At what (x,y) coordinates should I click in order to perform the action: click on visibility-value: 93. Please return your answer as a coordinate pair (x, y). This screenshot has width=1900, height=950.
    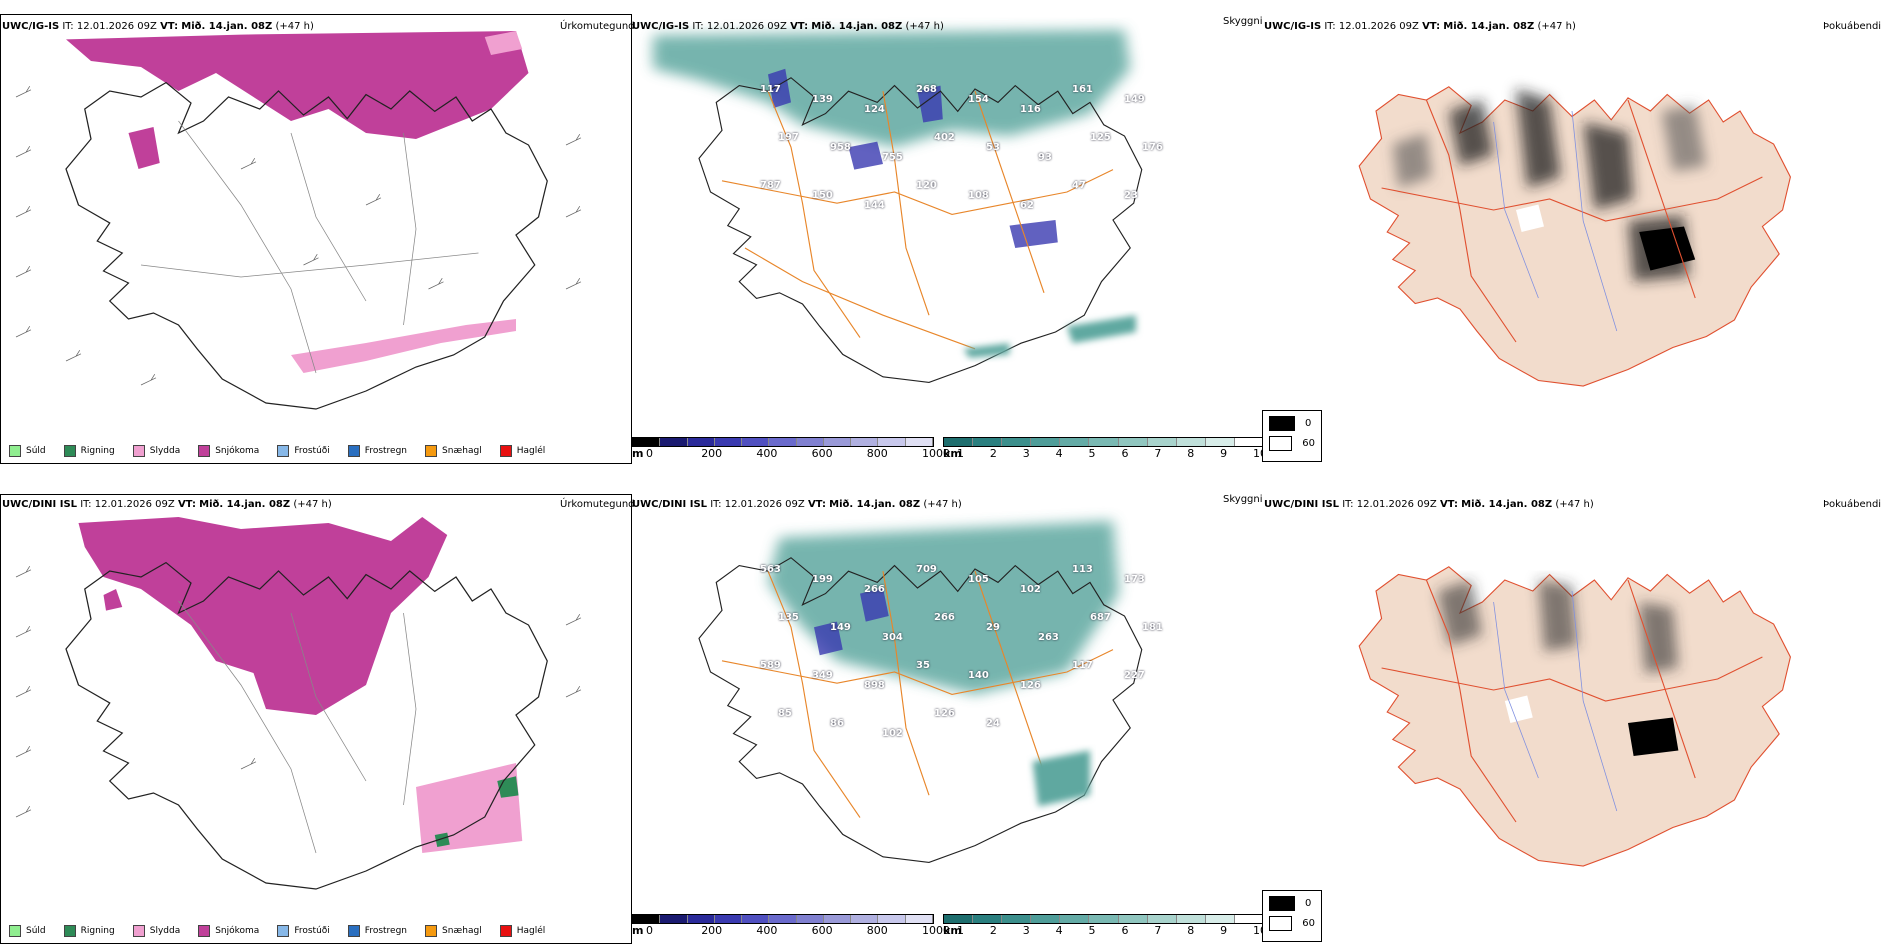
    Looking at the image, I should click on (1045, 157).